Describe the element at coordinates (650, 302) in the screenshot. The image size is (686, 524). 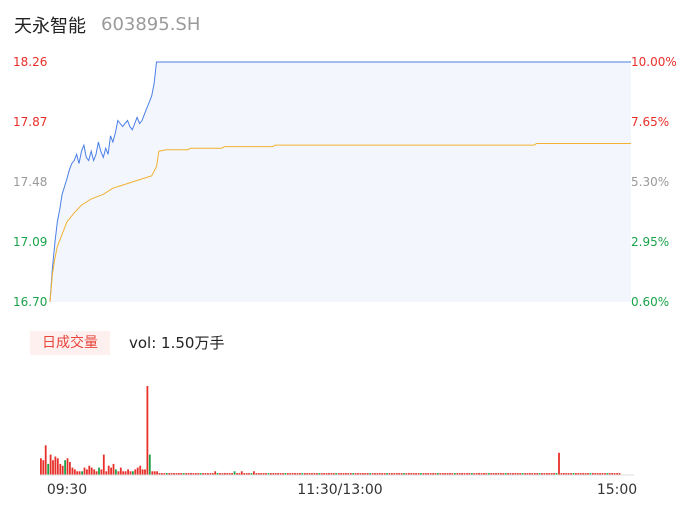
I see `y-right-tick-label: 0.60%` at that location.